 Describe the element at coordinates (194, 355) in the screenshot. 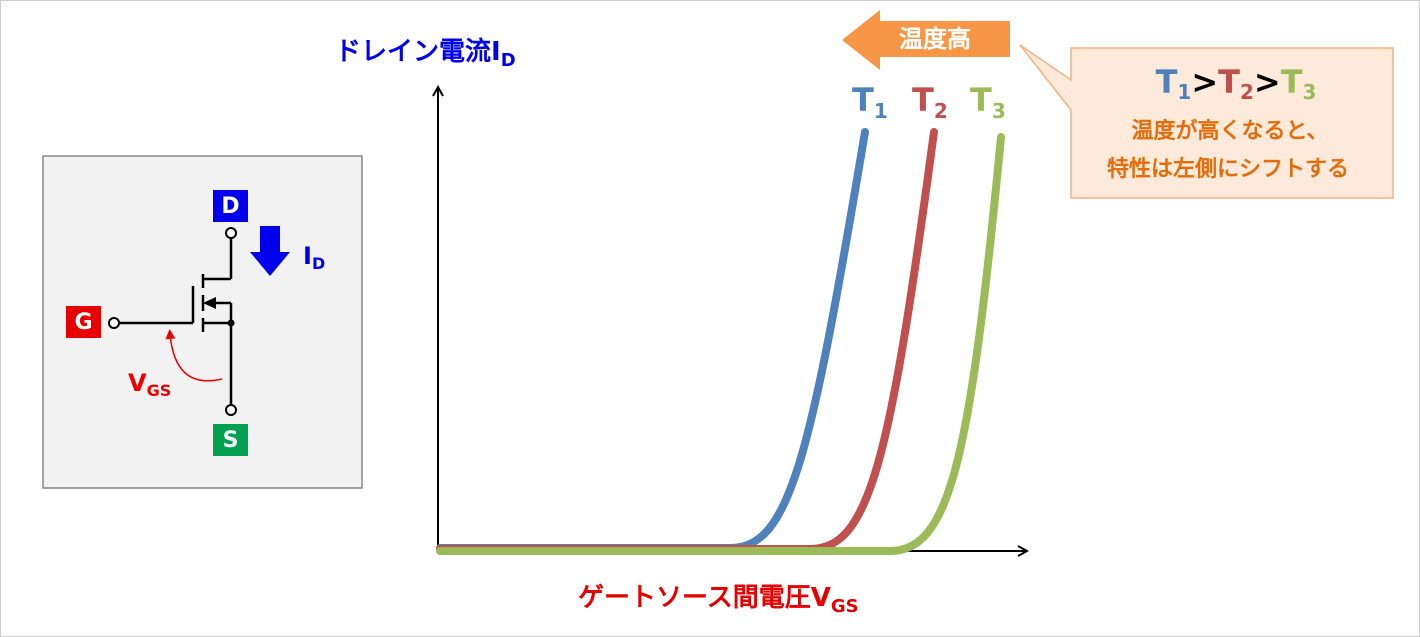

I see `voltage-arrow` at that location.